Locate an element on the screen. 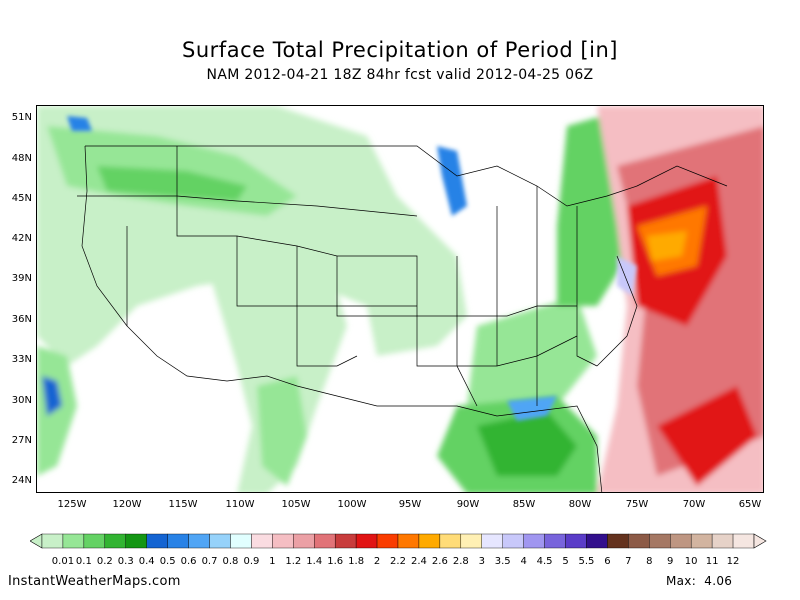 The image size is (800, 600). site-credit: InstantWeatherMaps.com is located at coordinates (94, 581).